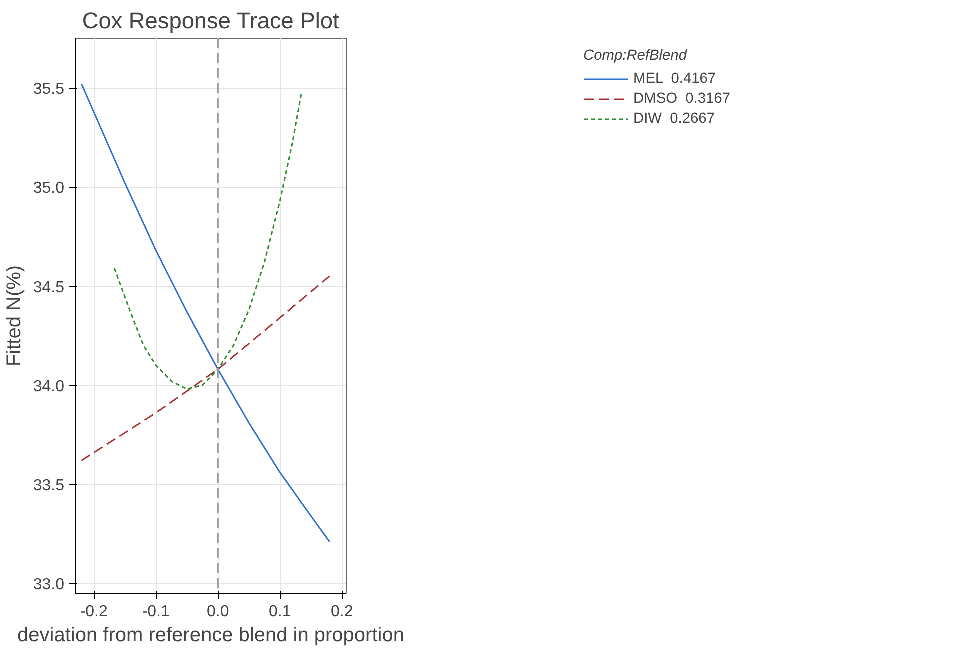 This screenshot has width=968, height=653. I want to click on legend-label: DIW 0.2667, so click(674, 119).